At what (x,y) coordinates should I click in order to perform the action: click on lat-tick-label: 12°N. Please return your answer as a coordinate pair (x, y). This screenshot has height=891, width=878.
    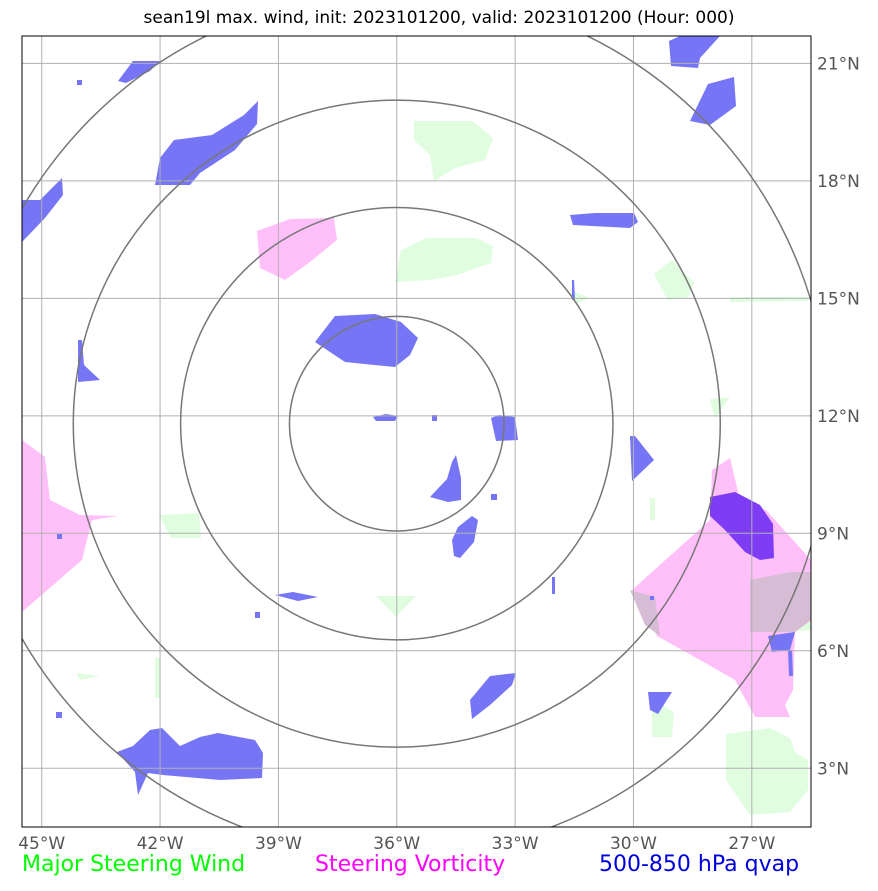
    Looking at the image, I should click on (838, 417).